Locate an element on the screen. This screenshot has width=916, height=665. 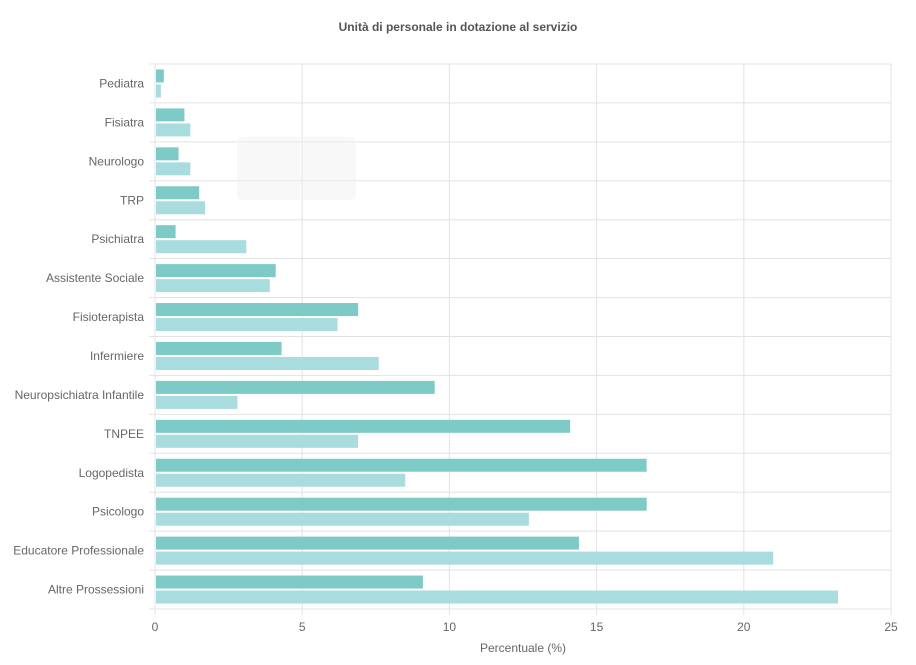
y-category-label: TNPEE is located at coordinates (124, 434).